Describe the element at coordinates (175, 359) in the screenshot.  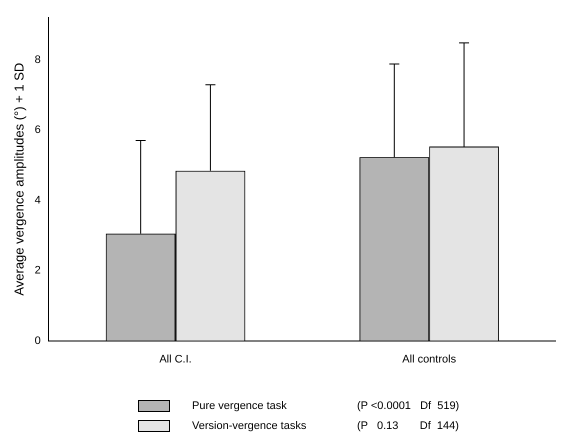
I see `x-tick-label: All C.I.` at that location.